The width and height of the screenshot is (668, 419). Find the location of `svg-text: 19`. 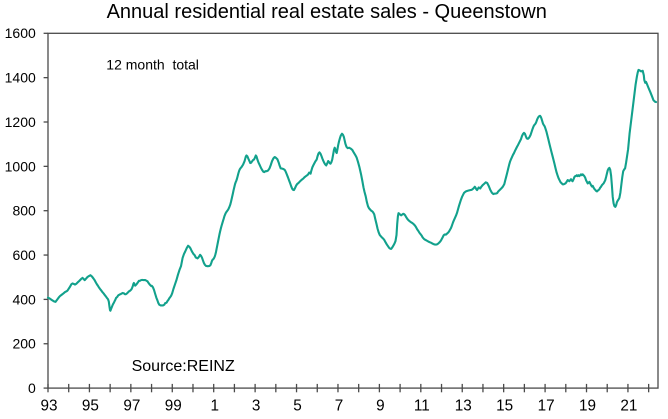

svg-text: 19 is located at coordinates (587, 406).